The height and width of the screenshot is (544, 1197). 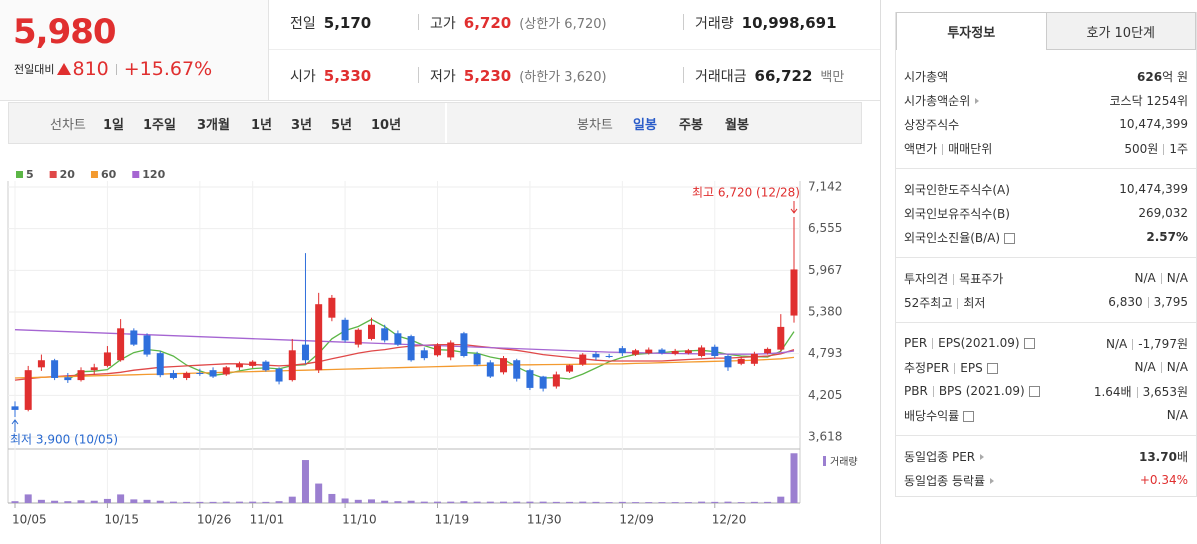 I want to click on info-label: 투자의견 목표주가, so click(x=953, y=278).